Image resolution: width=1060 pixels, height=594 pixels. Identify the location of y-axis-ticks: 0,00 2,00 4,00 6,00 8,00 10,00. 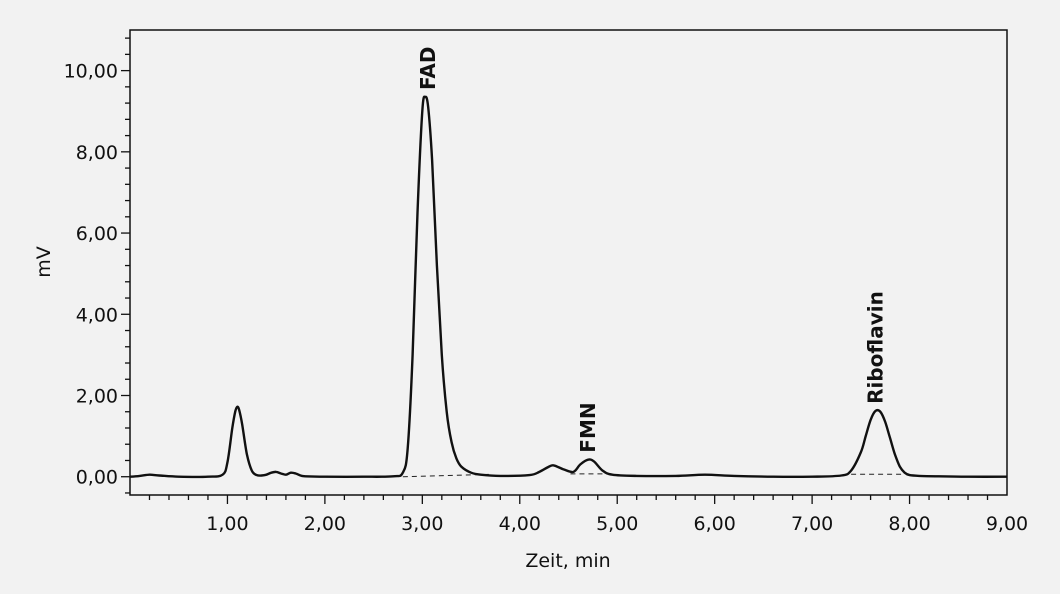
(97, 265).